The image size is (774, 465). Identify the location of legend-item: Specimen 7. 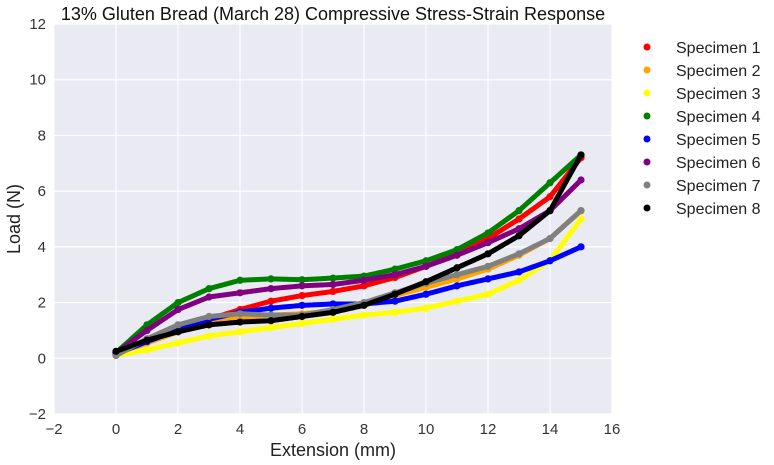
(702, 186).